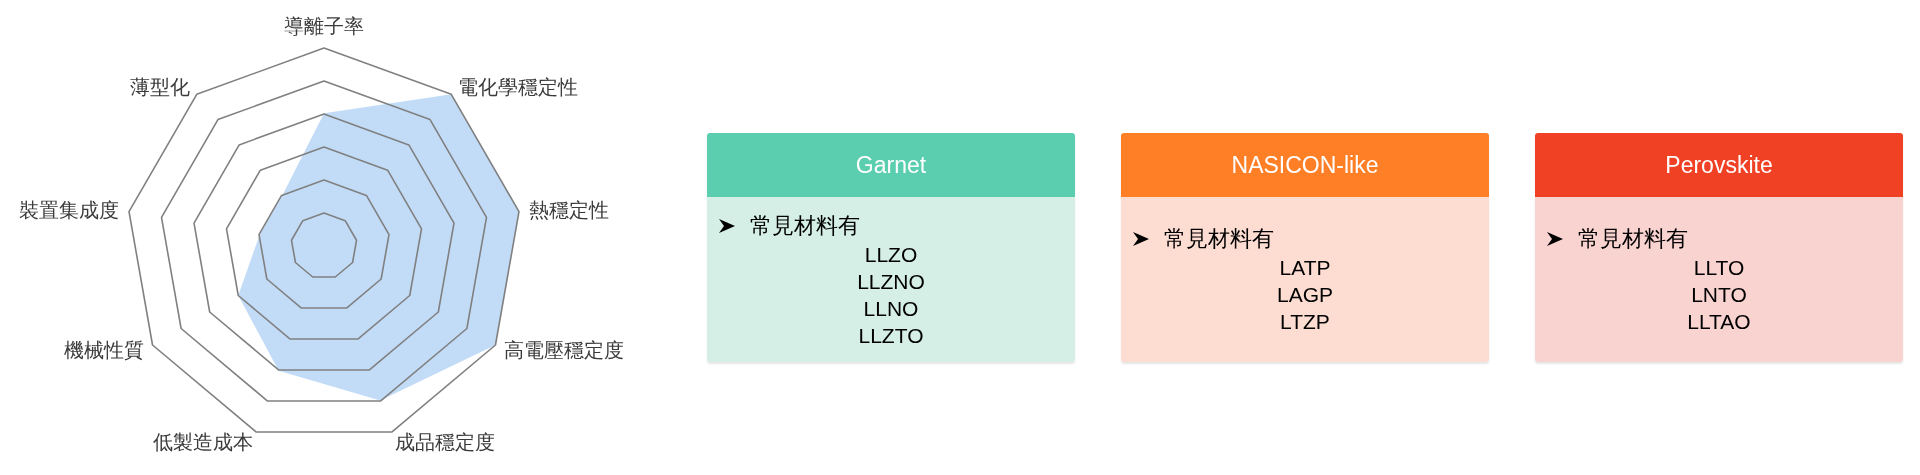 The width and height of the screenshot is (1920, 475). Describe the element at coordinates (1305, 268) in the screenshot. I see `text: LATP` at that location.